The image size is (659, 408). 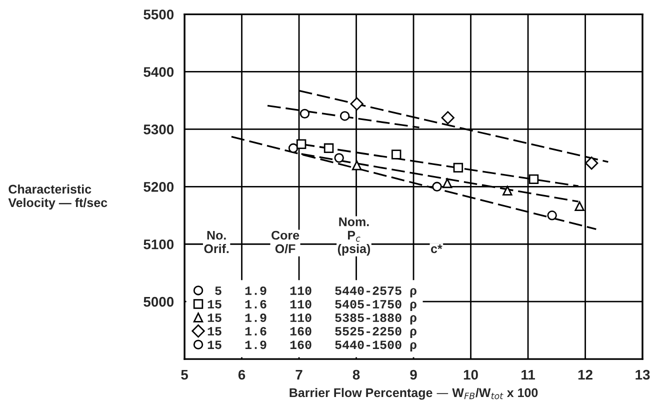 I want to click on x-tick-label: 5, so click(x=184, y=375).